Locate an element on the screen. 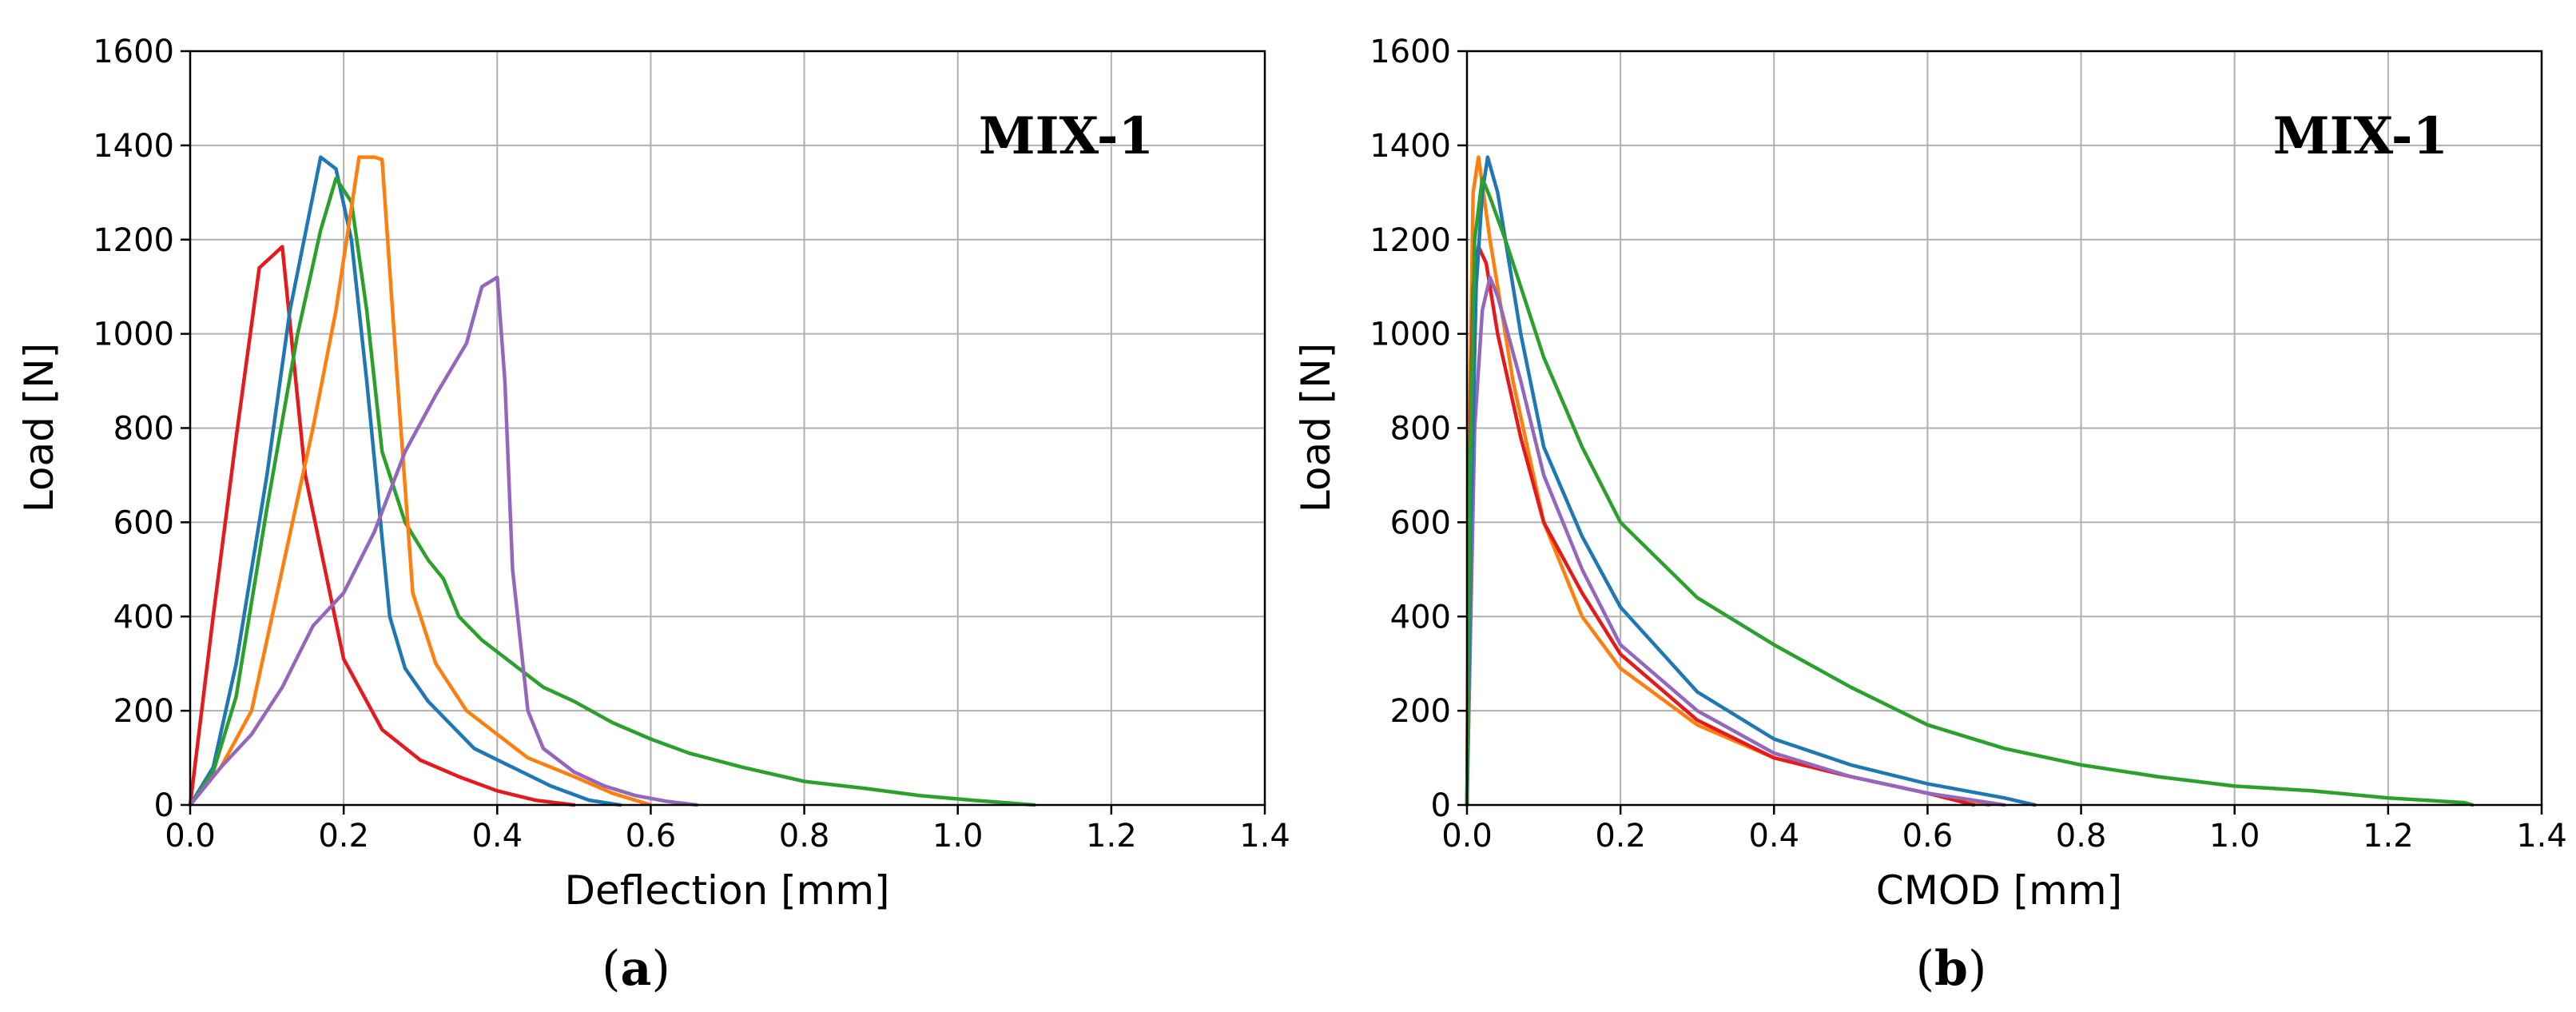  panel-b-y-axis-label: Load [N] is located at coordinates (1316, 428).